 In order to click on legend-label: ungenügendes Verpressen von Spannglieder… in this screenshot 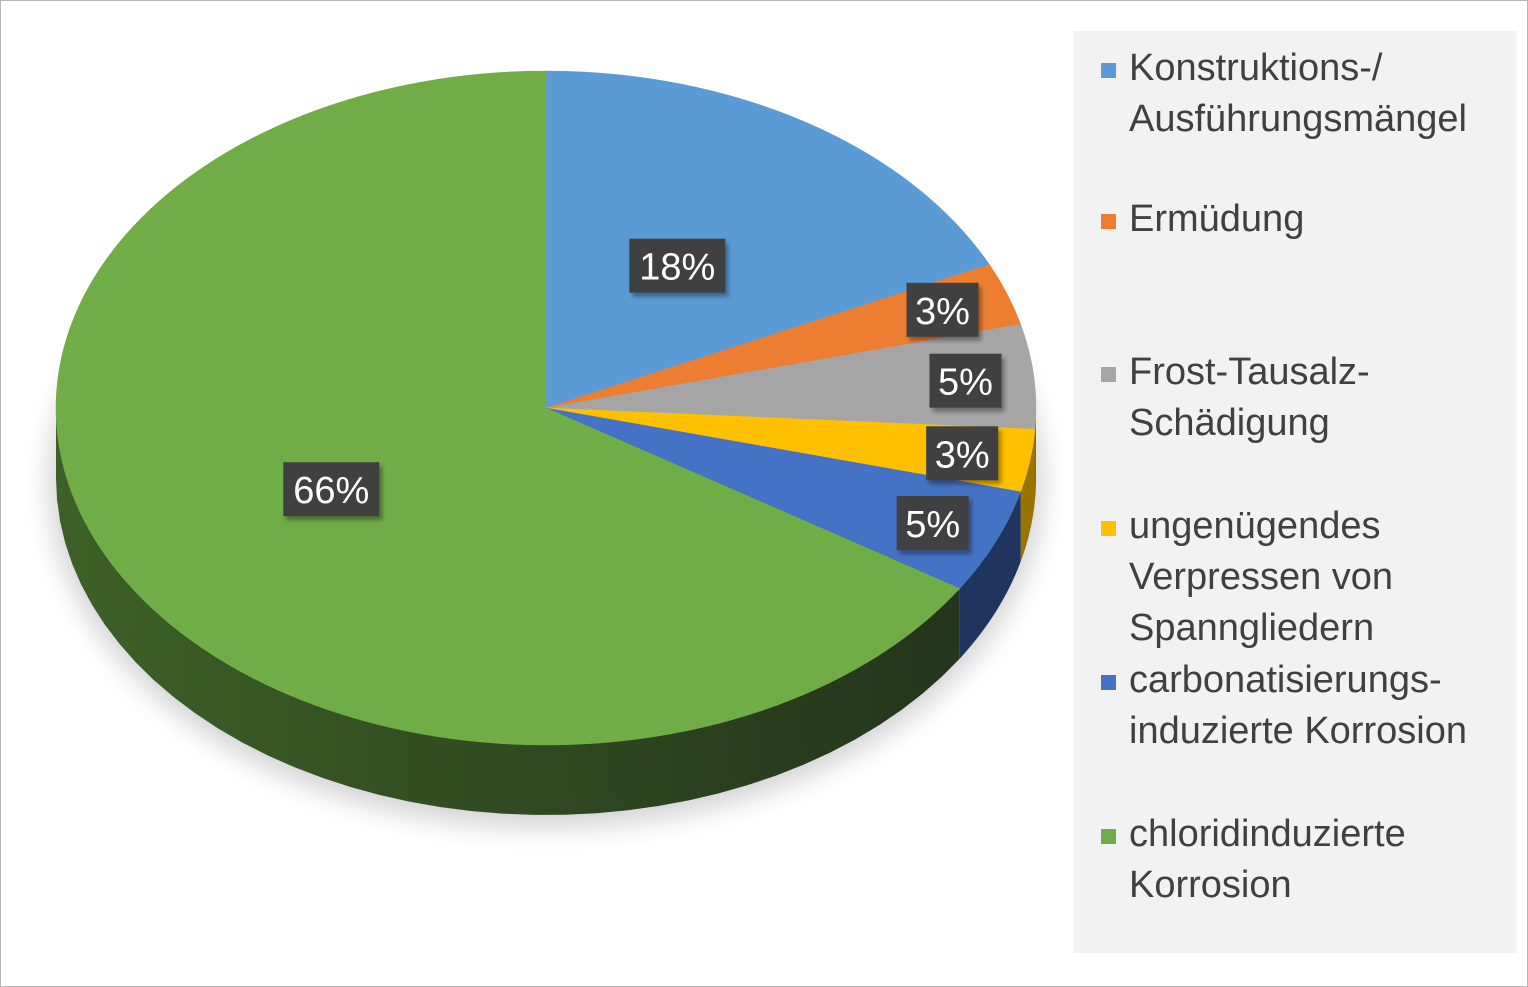, I will do `click(1261, 577)`.